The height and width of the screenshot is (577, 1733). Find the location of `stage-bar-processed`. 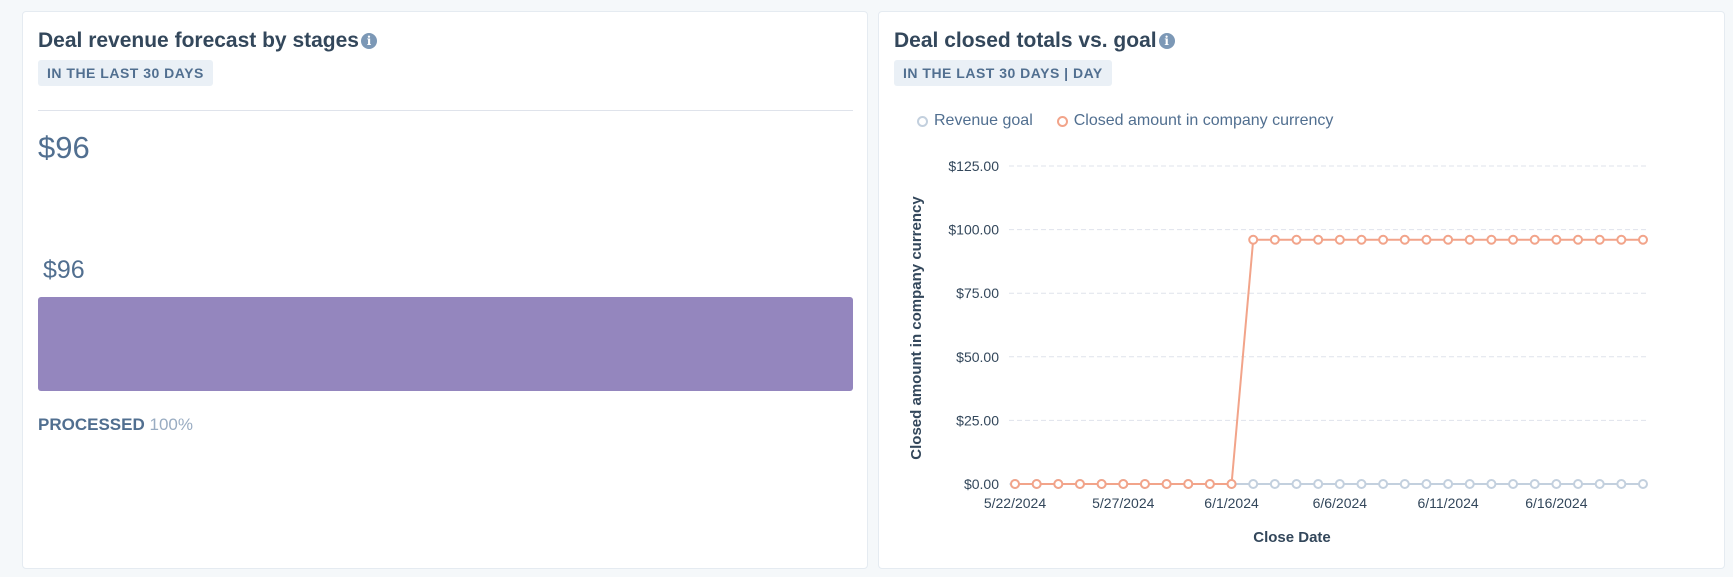

stage-bar-processed is located at coordinates (445, 344).